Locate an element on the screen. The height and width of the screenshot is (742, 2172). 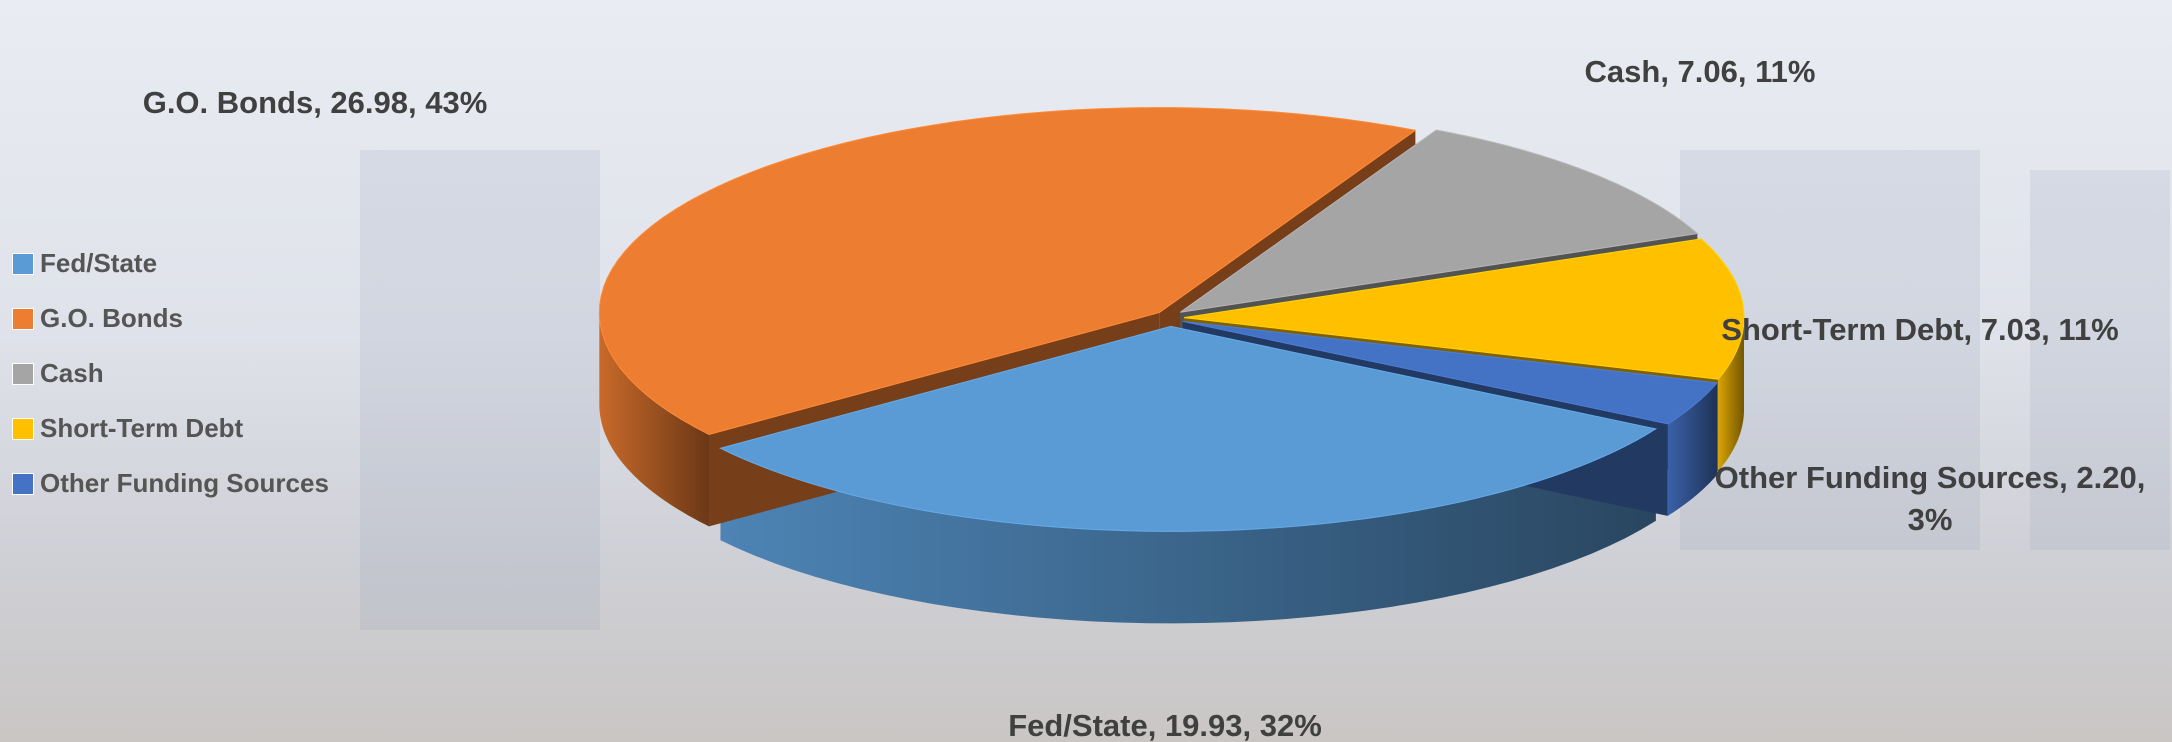
data-label: G.O. Bonds, 26.98, 43% is located at coordinates (315, 102).